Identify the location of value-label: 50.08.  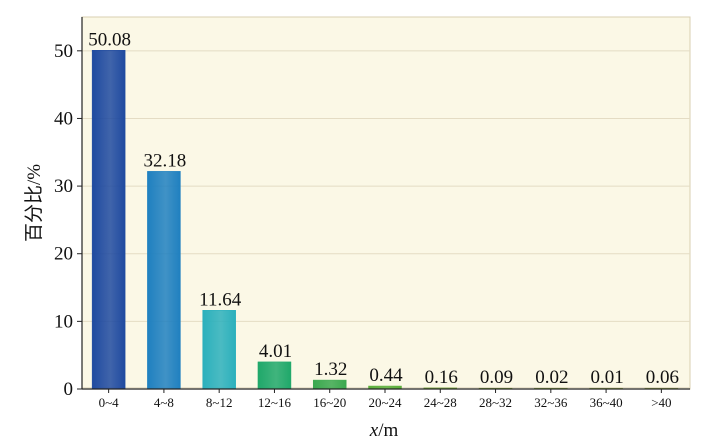
(109, 39).